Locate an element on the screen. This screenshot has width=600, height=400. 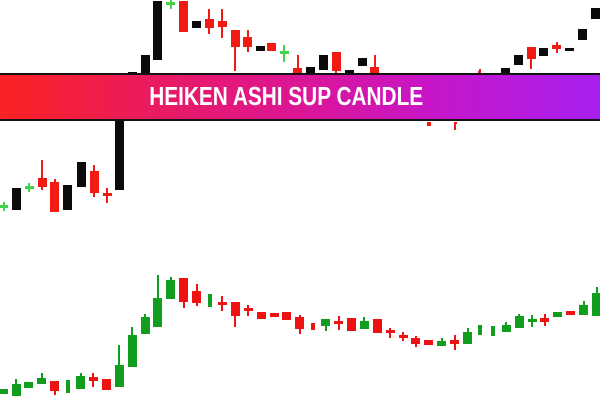
title-banner: HEIKEN ASHI SUP CANDLE is located at coordinates (300, 96).